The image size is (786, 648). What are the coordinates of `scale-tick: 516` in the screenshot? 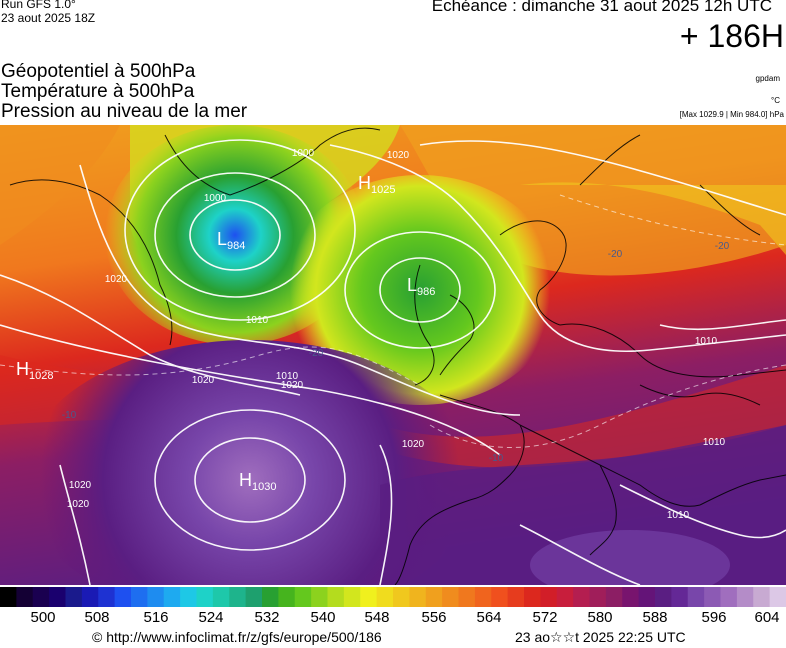 It's located at (156, 617).